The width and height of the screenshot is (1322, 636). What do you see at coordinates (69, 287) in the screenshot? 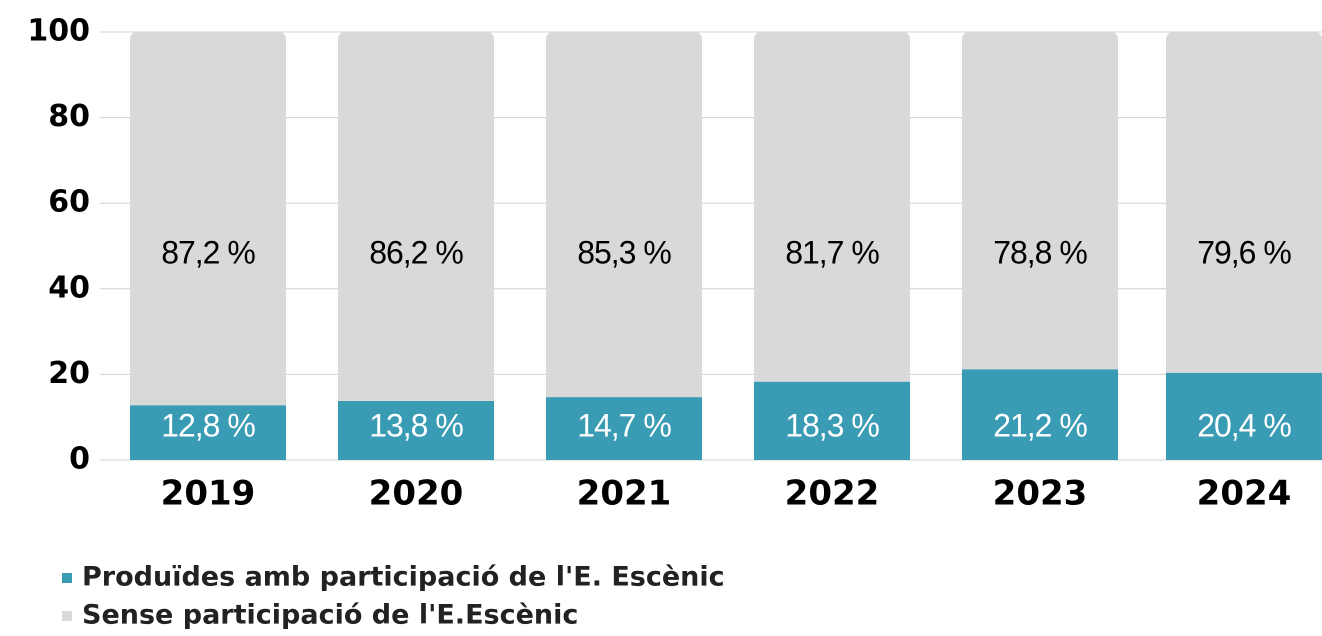
I see `y-tick-label: 40` at bounding box center [69, 287].